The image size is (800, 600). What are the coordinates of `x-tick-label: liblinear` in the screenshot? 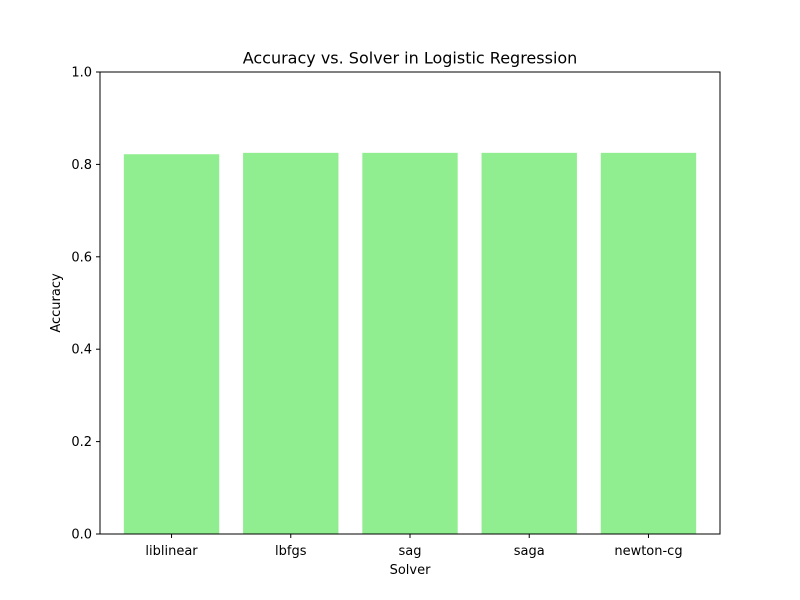 It's located at (171, 551).